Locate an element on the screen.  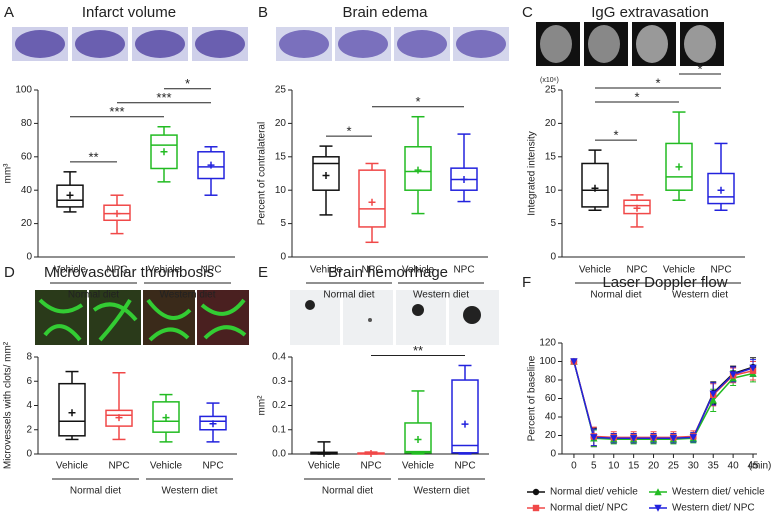
y-tick-label: 0.2 is located at coordinates (279, 405).